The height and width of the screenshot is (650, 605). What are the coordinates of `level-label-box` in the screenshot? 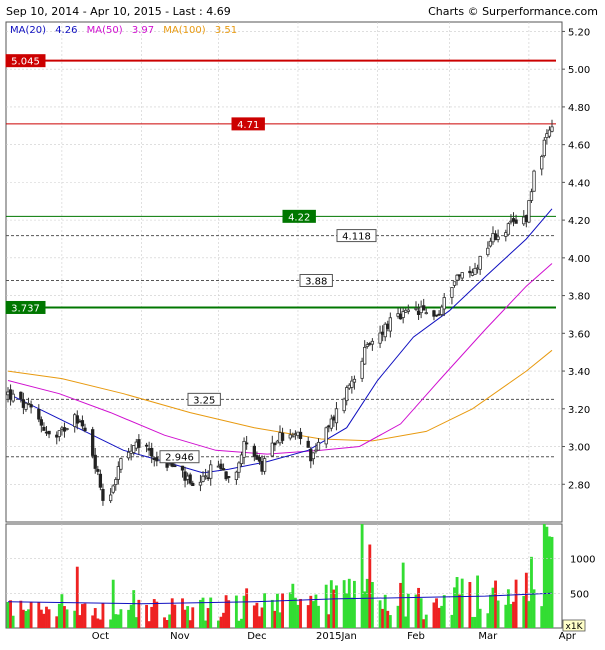 It's located at (204, 399).